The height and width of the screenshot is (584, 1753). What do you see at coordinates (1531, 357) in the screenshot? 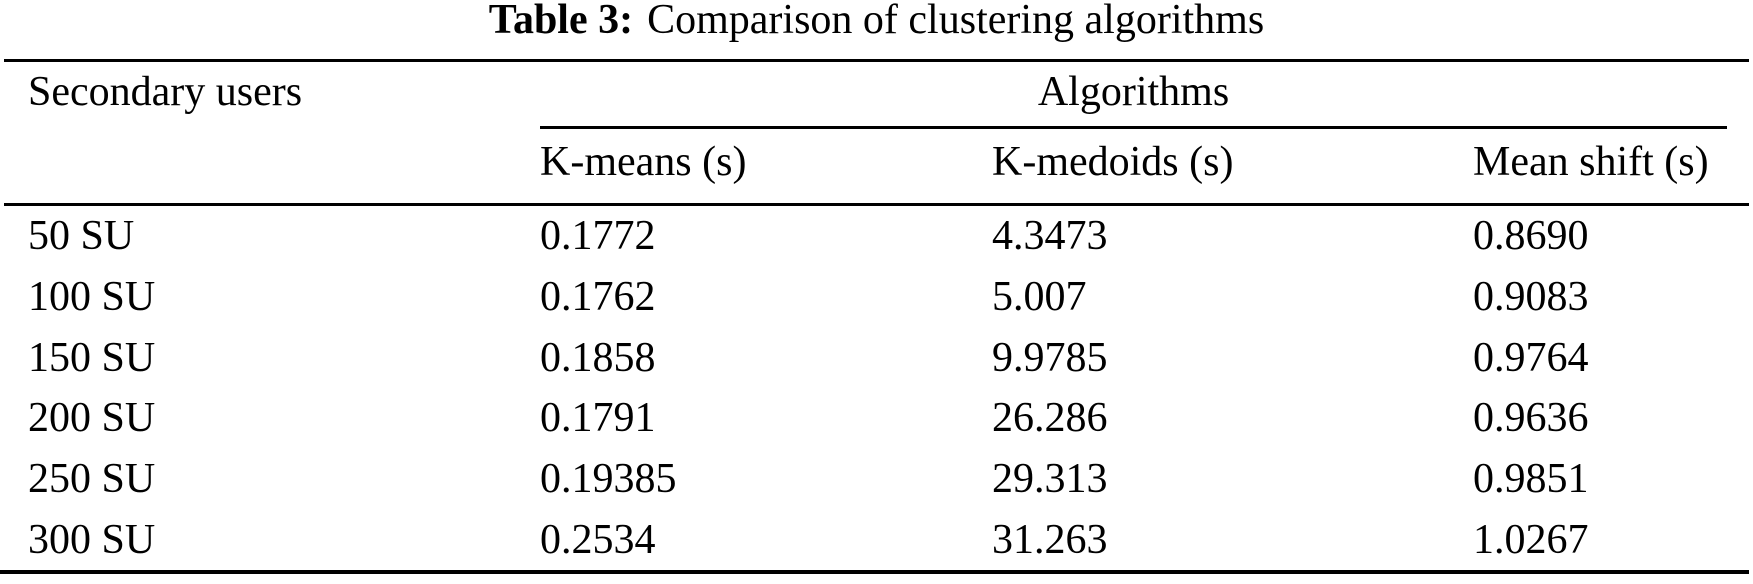
I see `meanshift-value: 0.9764` at bounding box center [1531, 357].